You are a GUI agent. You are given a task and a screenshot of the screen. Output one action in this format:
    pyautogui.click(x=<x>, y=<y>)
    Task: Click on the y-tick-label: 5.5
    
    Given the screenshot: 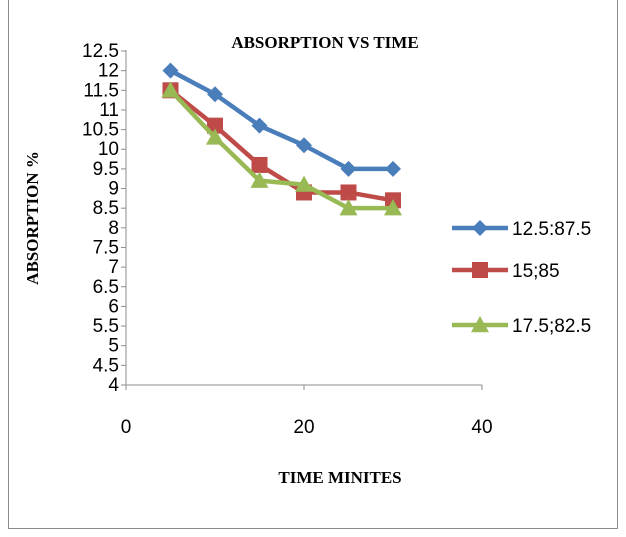 What is the action you would take?
    pyautogui.click(x=106, y=326)
    